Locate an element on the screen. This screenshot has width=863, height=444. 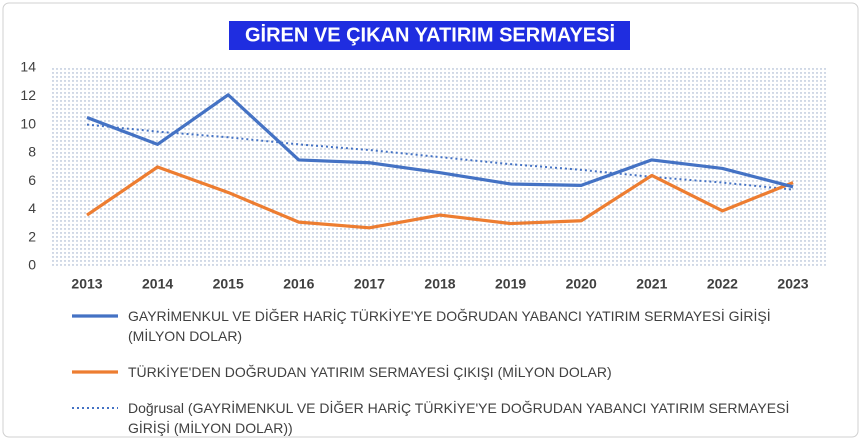
x-tick-label: 2016 is located at coordinates (298, 284).